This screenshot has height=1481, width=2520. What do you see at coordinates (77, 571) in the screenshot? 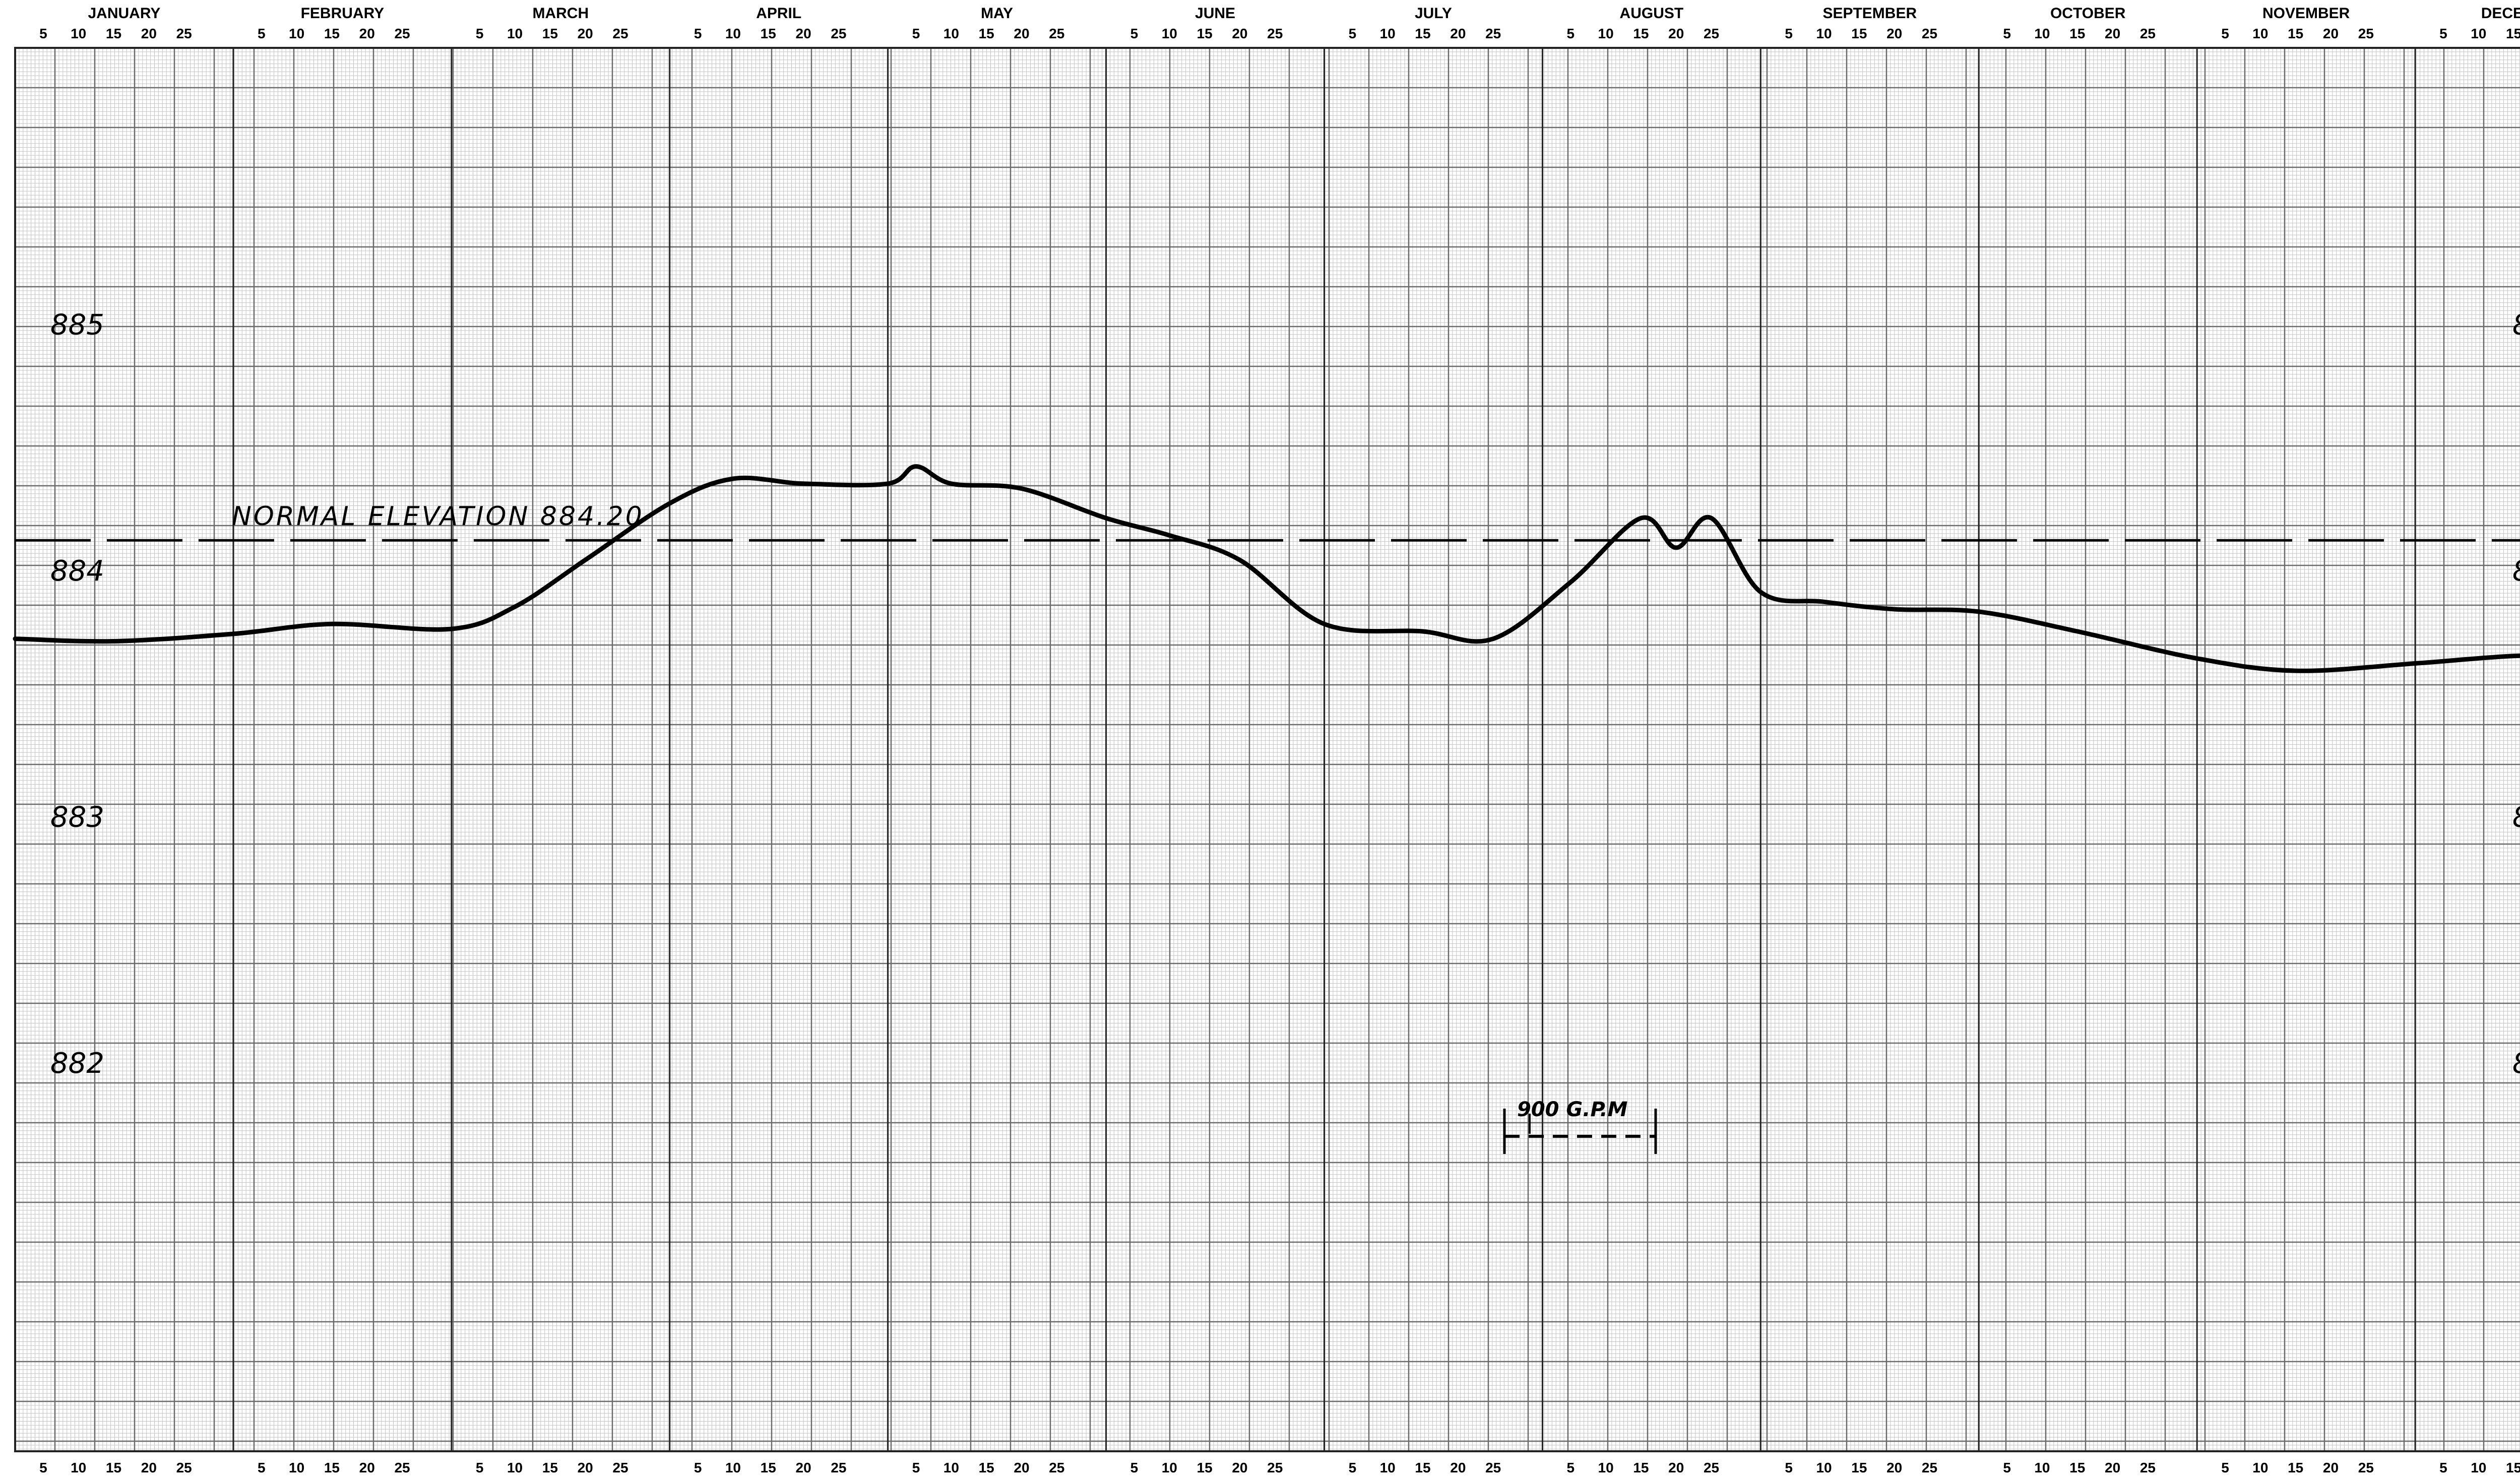
I see `y-tick-label-left: 884` at bounding box center [77, 571].